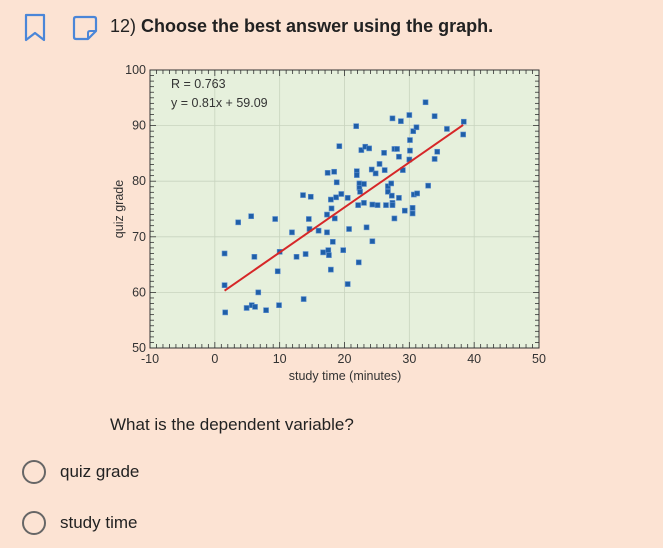  What do you see at coordinates (123, 26) in the screenshot?
I see `question-number: 12)` at bounding box center [123, 26].